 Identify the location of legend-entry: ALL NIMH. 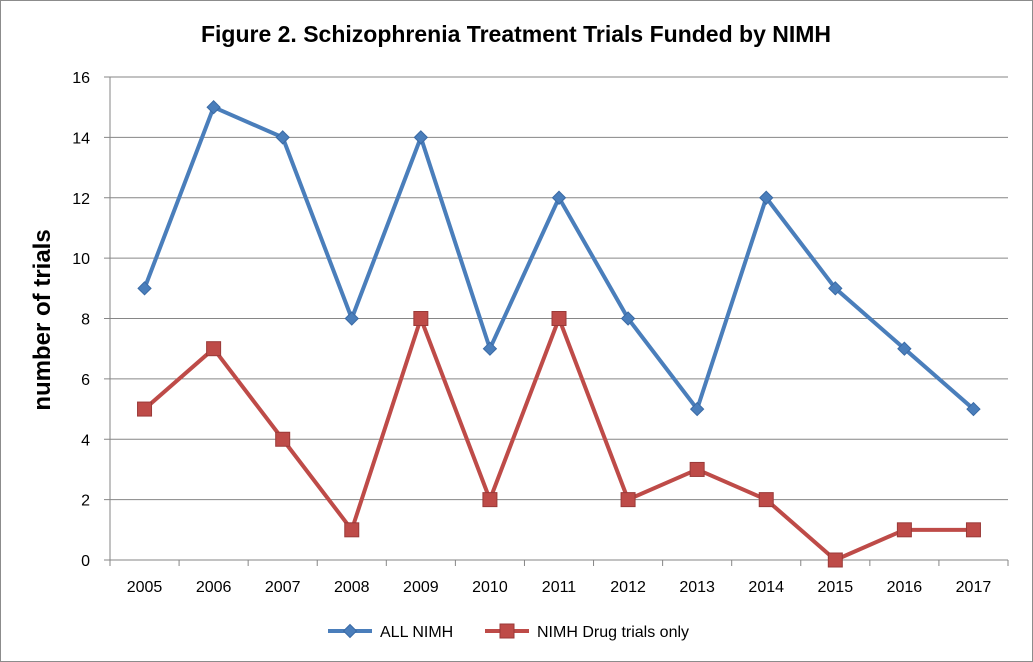
(390, 632).